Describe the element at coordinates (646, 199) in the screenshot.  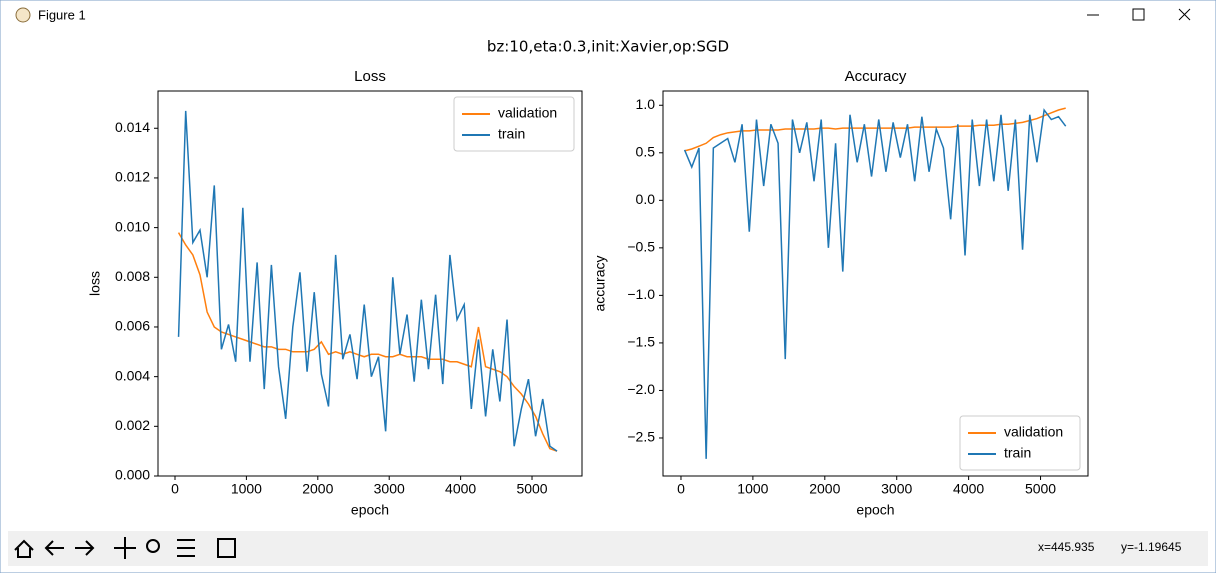
I see `y-tick-label: 0.0` at that location.